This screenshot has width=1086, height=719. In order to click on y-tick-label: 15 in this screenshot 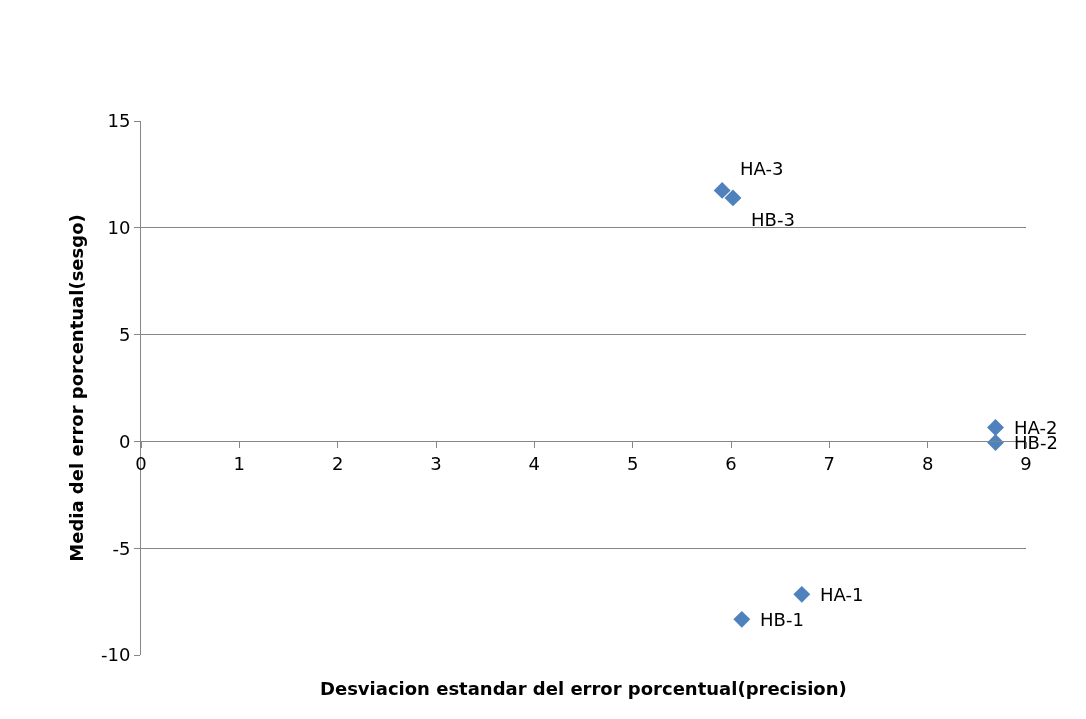, I will do `click(119, 121)`.